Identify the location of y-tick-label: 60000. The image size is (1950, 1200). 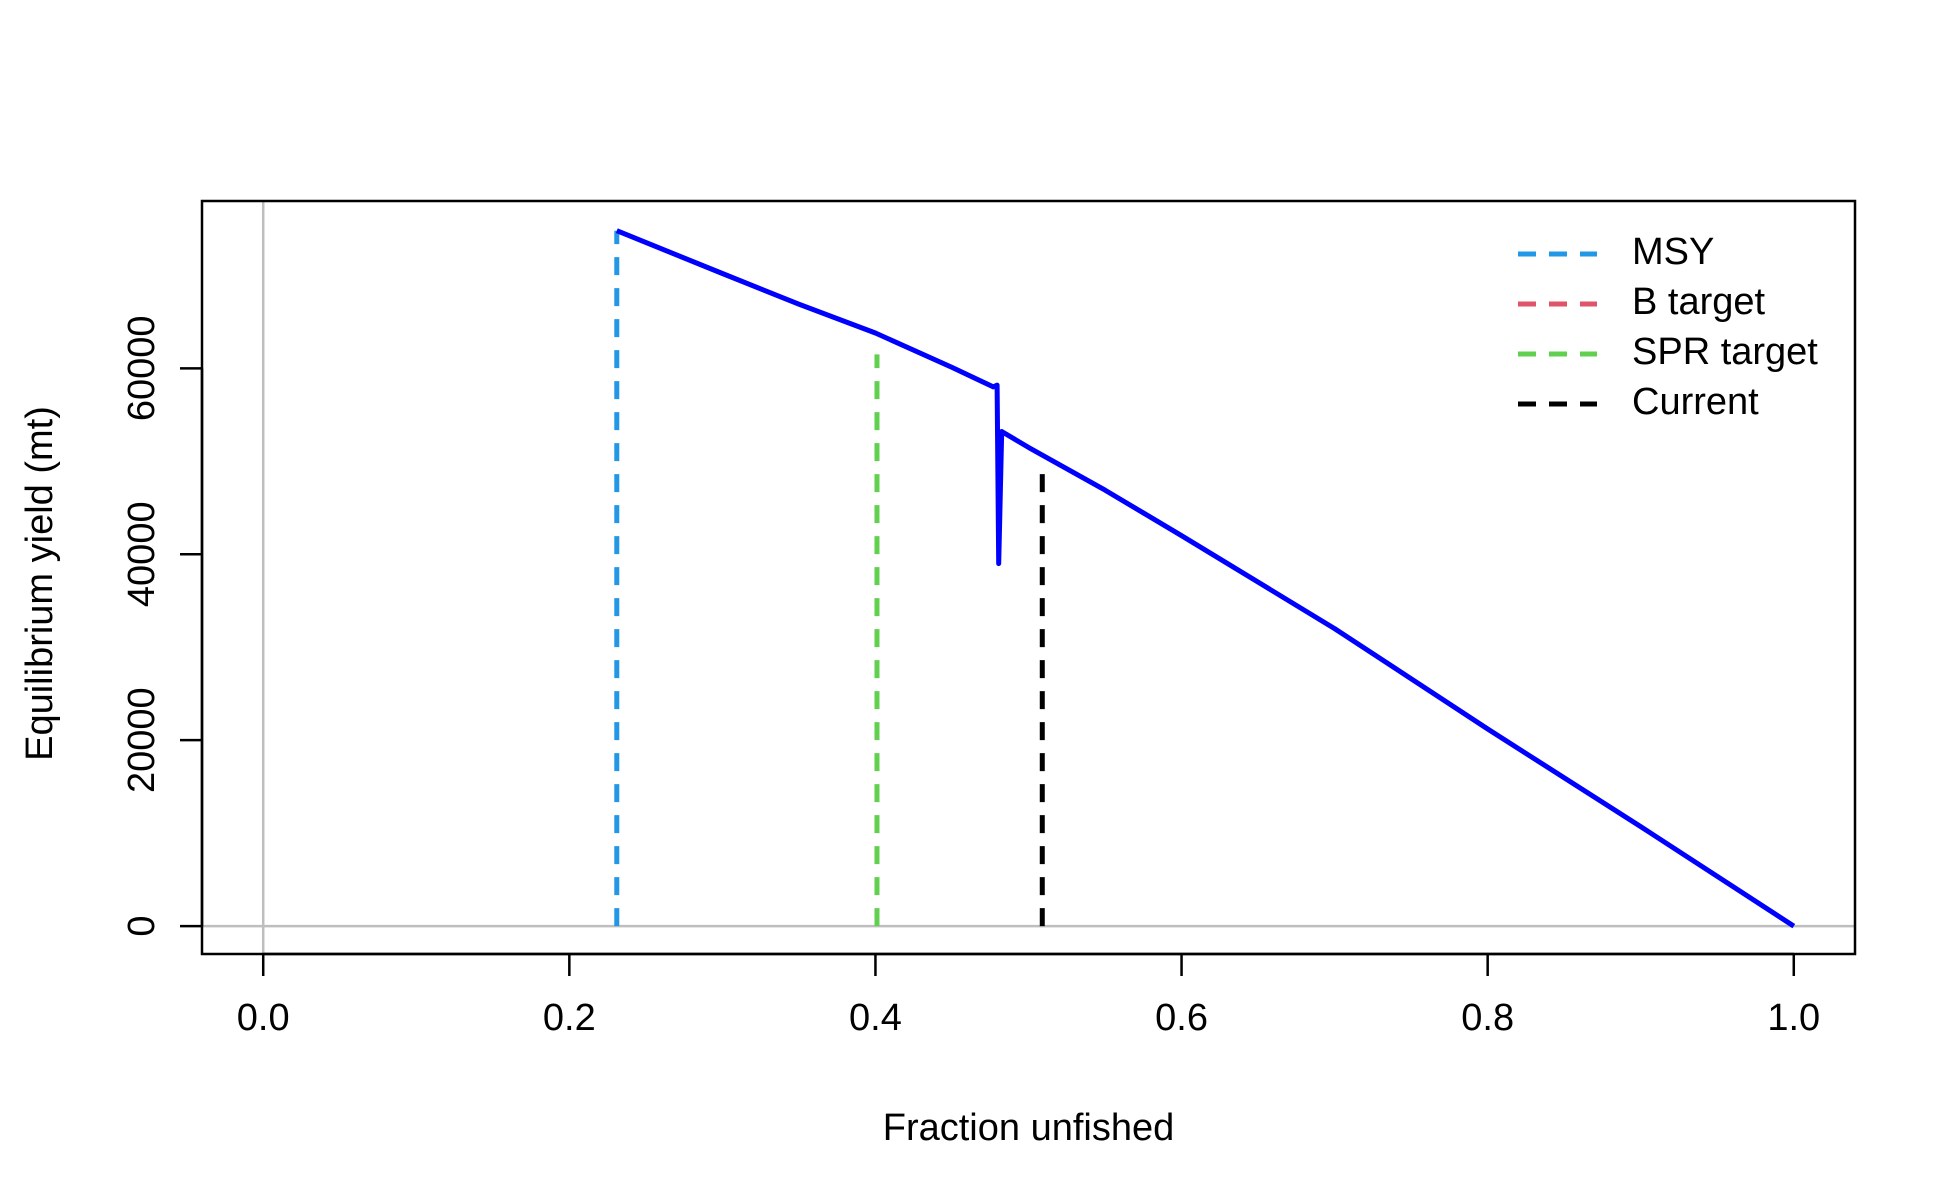
(142, 368).